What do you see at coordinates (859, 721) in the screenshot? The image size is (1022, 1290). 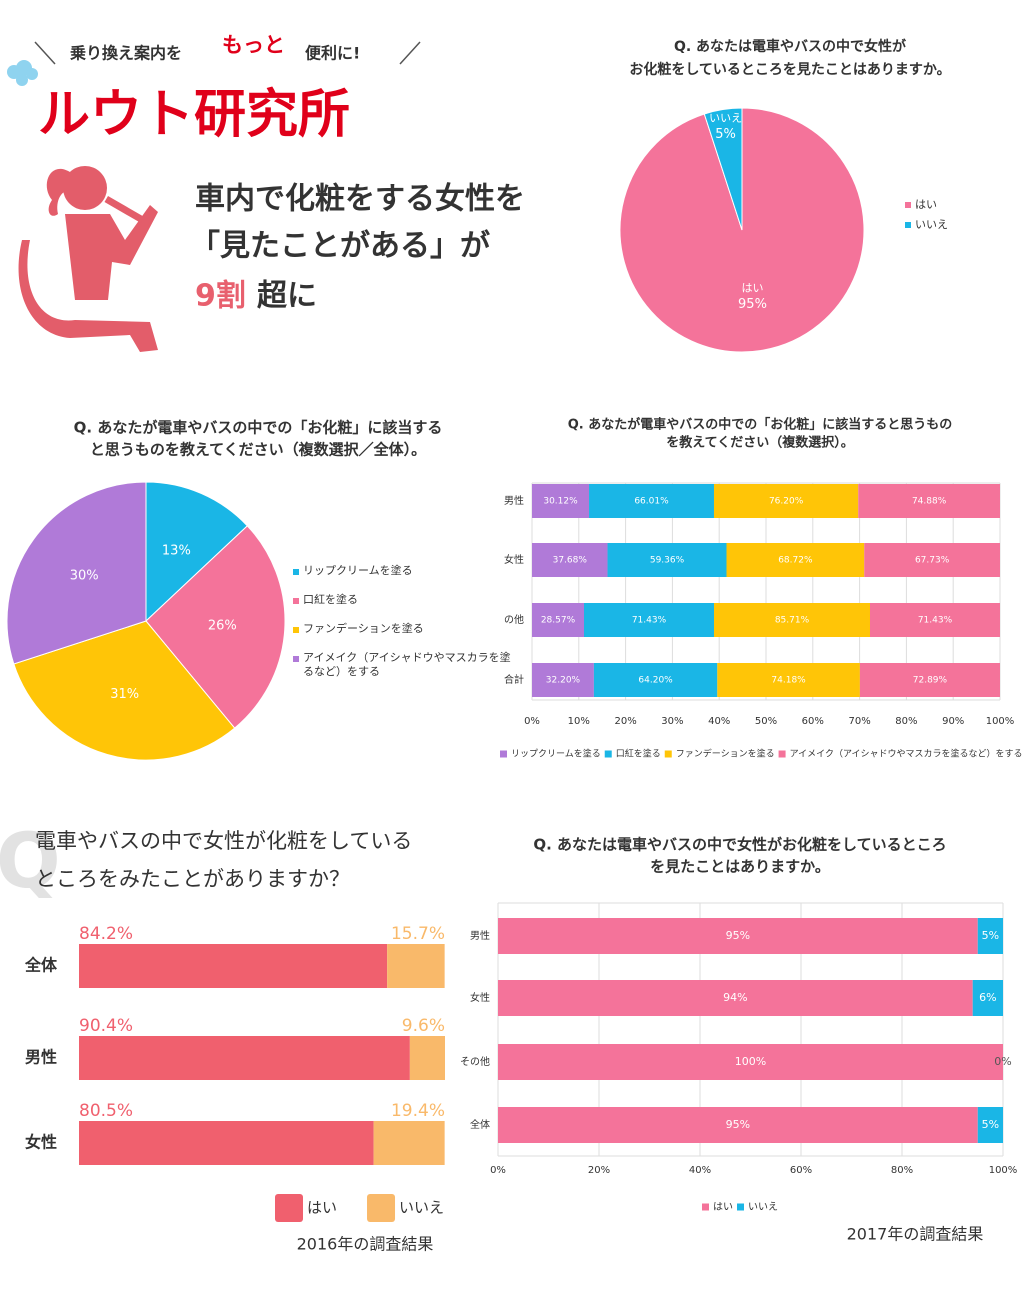 I see `x-tick-label: 70%` at bounding box center [859, 721].